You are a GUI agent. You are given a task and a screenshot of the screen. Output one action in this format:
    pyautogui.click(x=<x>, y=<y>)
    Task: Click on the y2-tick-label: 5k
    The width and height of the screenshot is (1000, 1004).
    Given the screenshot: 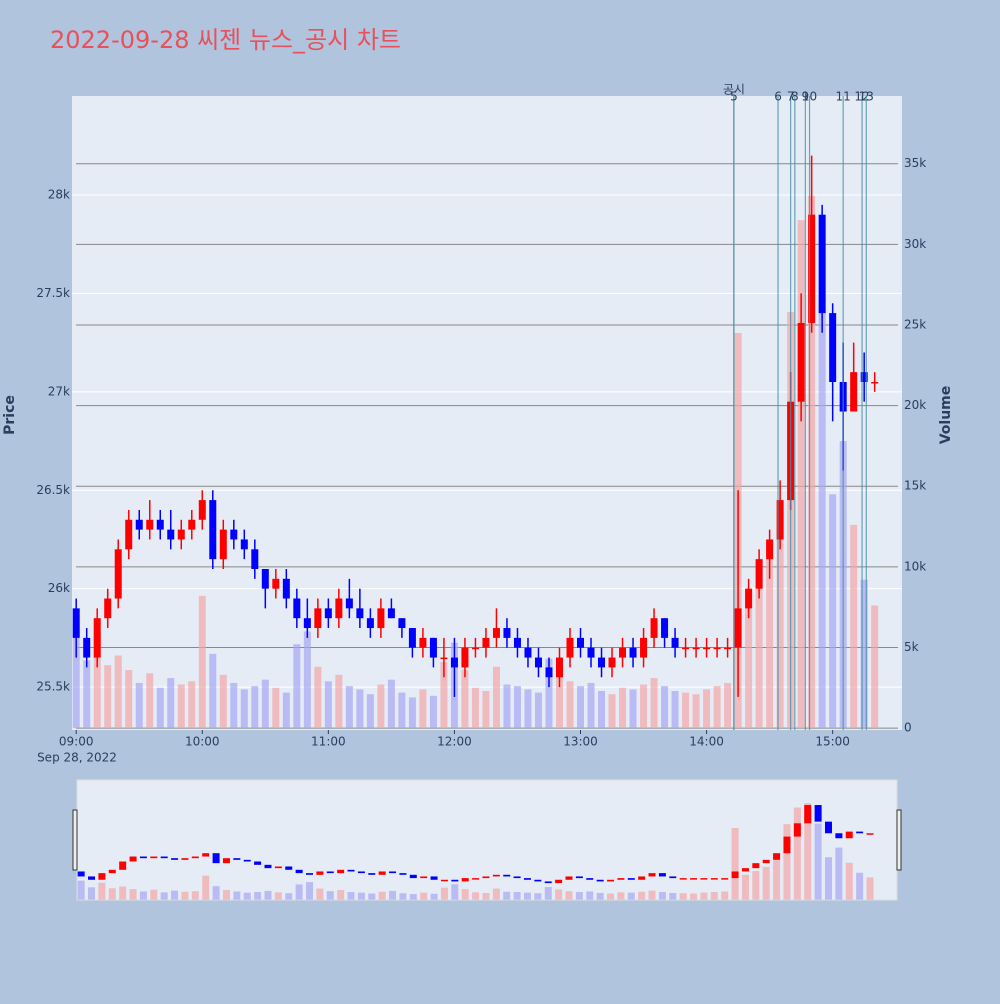 What is the action you would take?
    pyautogui.click(x=911, y=647)
    